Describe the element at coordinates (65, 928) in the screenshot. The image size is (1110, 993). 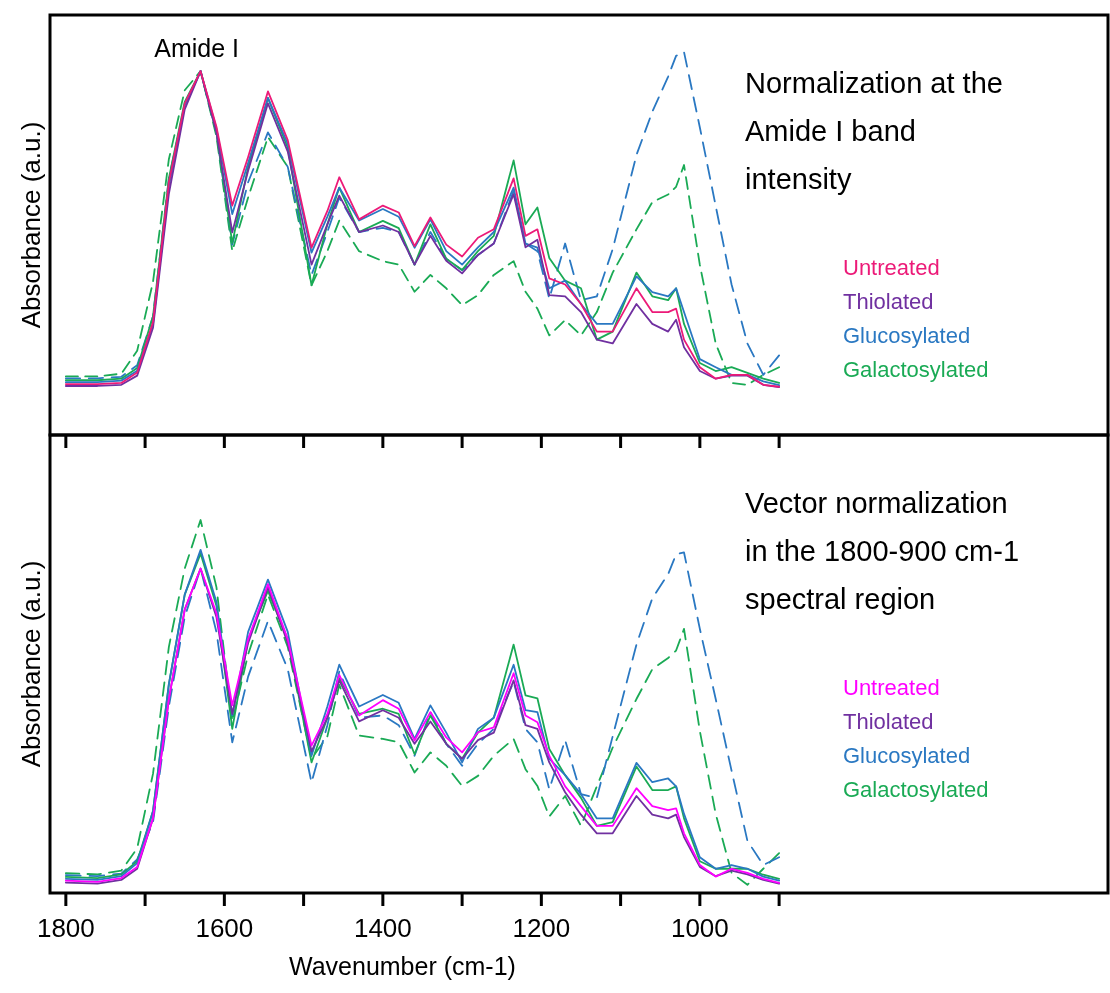
I see `x-tick-label: 1800` at that location.